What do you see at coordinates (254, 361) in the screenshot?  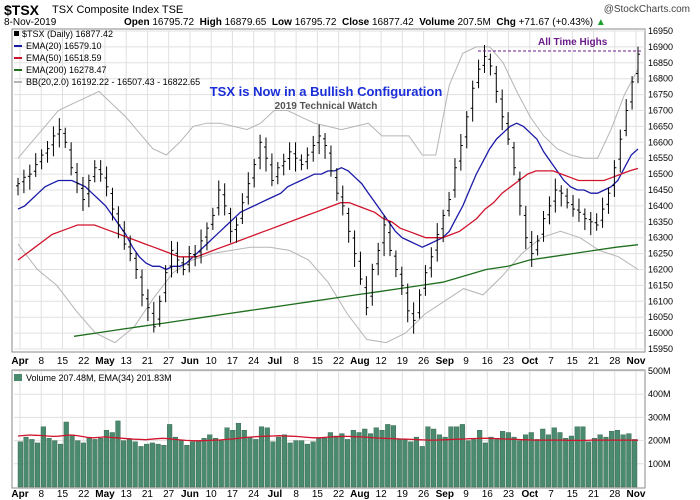 I see `x-tick-label: 24` at bounding box center [254, 361].